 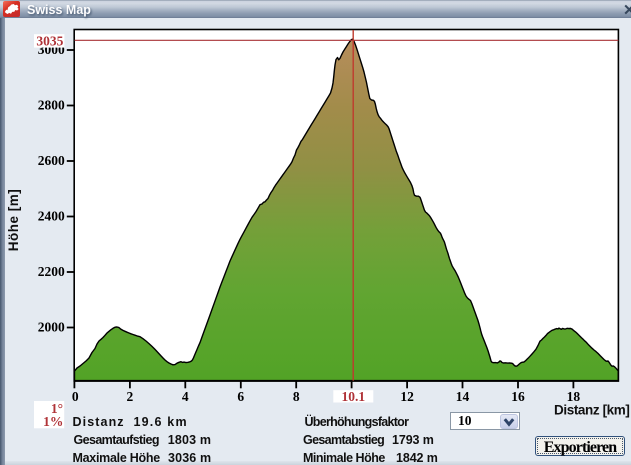 What do you see at coordinates (75, 396) in the screenshot?
I see `svg-text: 0` at bounding box center [75, 396].